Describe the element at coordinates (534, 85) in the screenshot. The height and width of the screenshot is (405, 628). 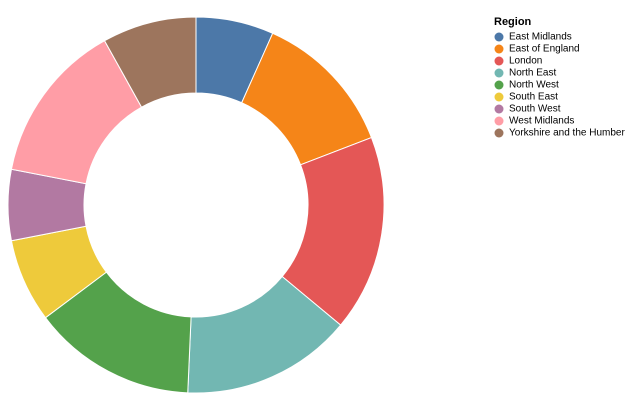
I see `legend-label: North West` at that location.